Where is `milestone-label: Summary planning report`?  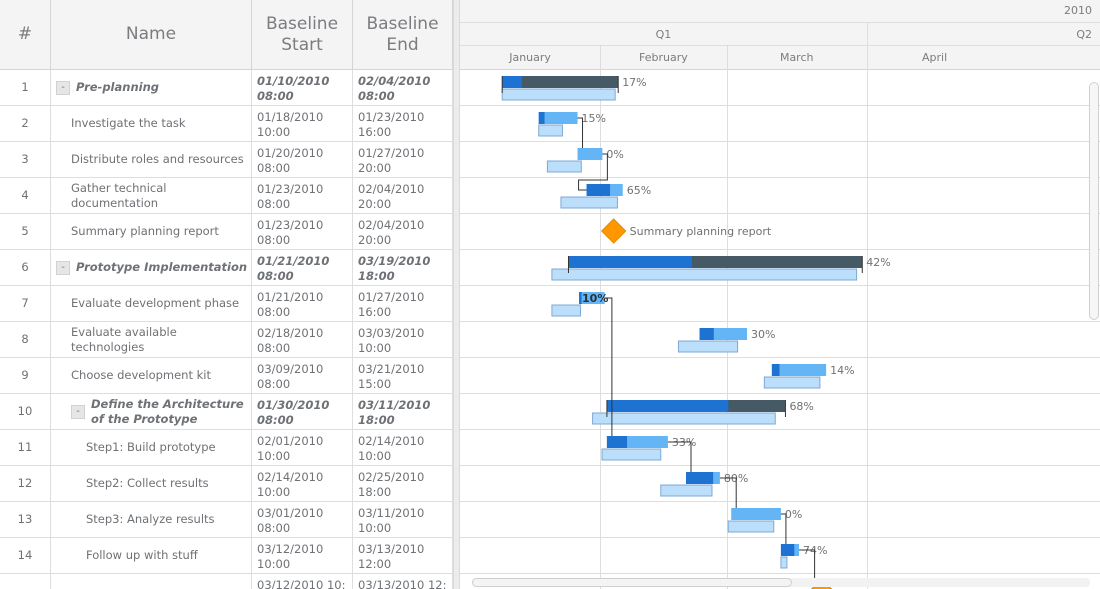
milestone-label: Summary planning report is located at coordinates (701, 231).